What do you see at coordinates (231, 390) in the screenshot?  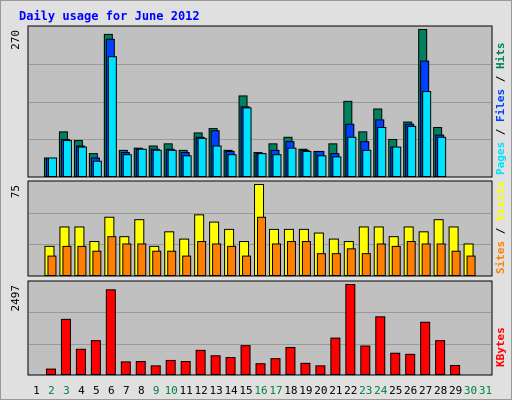 I see `x-tick-label-day-14: 14` at bounding box center [231, 390].